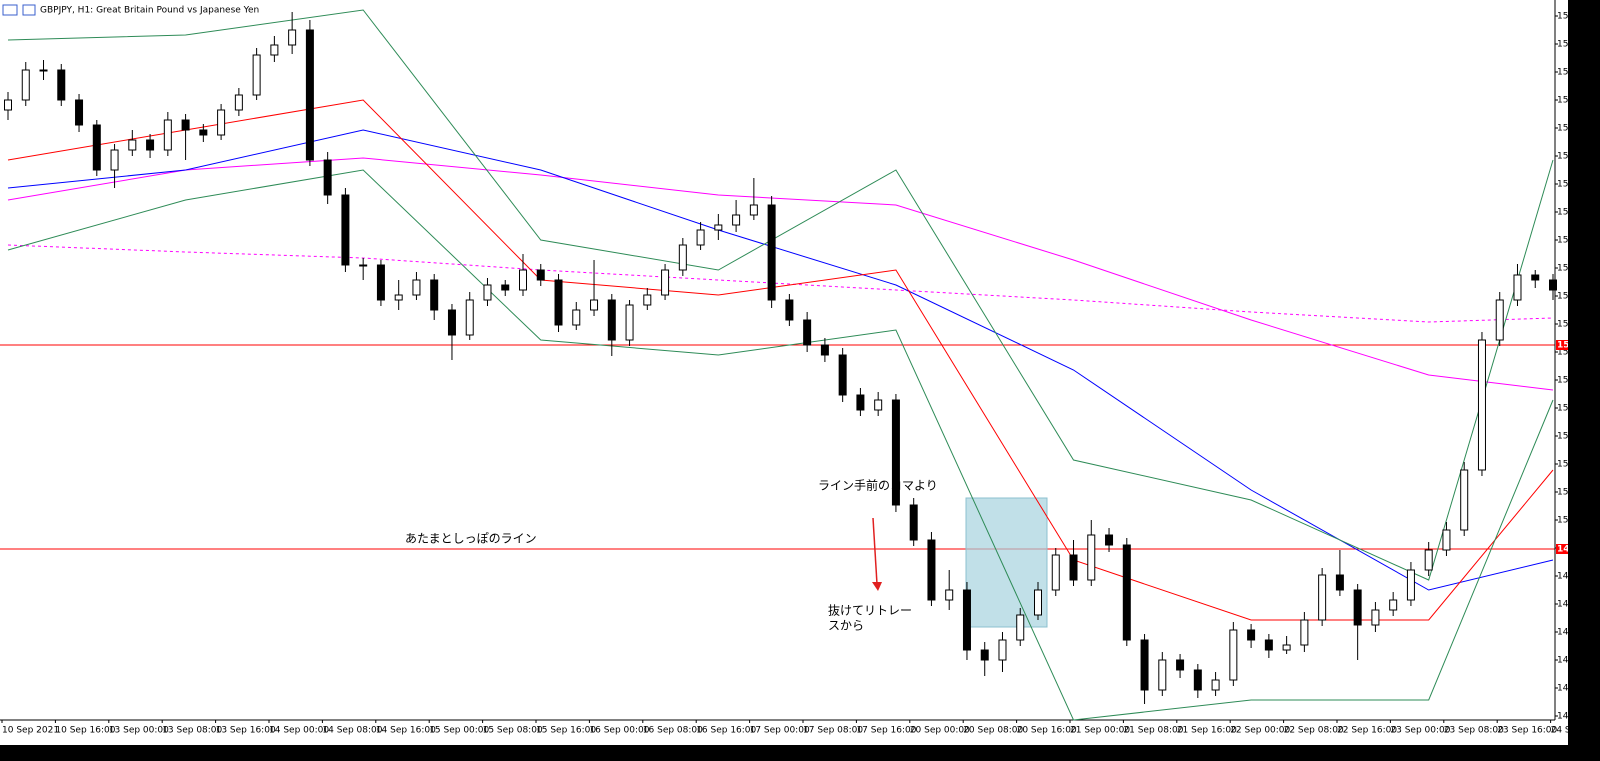 The width and height of the screenshot is (1600, 761). What do you see at coordinates (1562, 689) in the screenshot?
I see `y-tick-label: 149.16` at bounding box center [1562, 689].